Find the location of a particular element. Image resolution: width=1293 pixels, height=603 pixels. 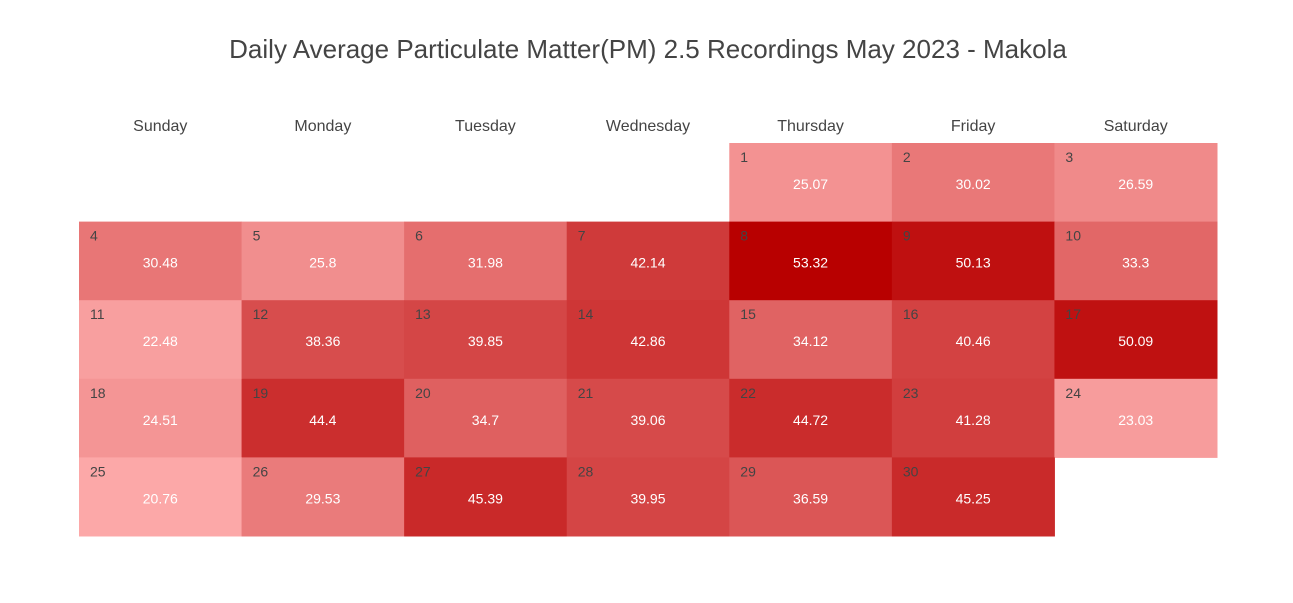

day-number: 9 is located at coordinates (907, 236).